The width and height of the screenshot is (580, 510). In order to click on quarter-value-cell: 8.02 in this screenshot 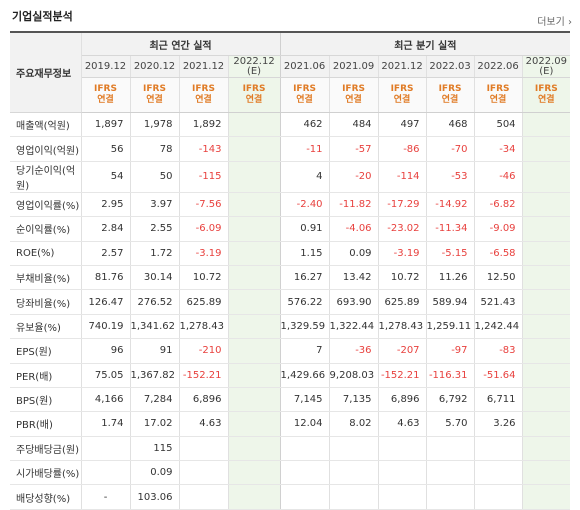, I will do `click(354, 424)`.